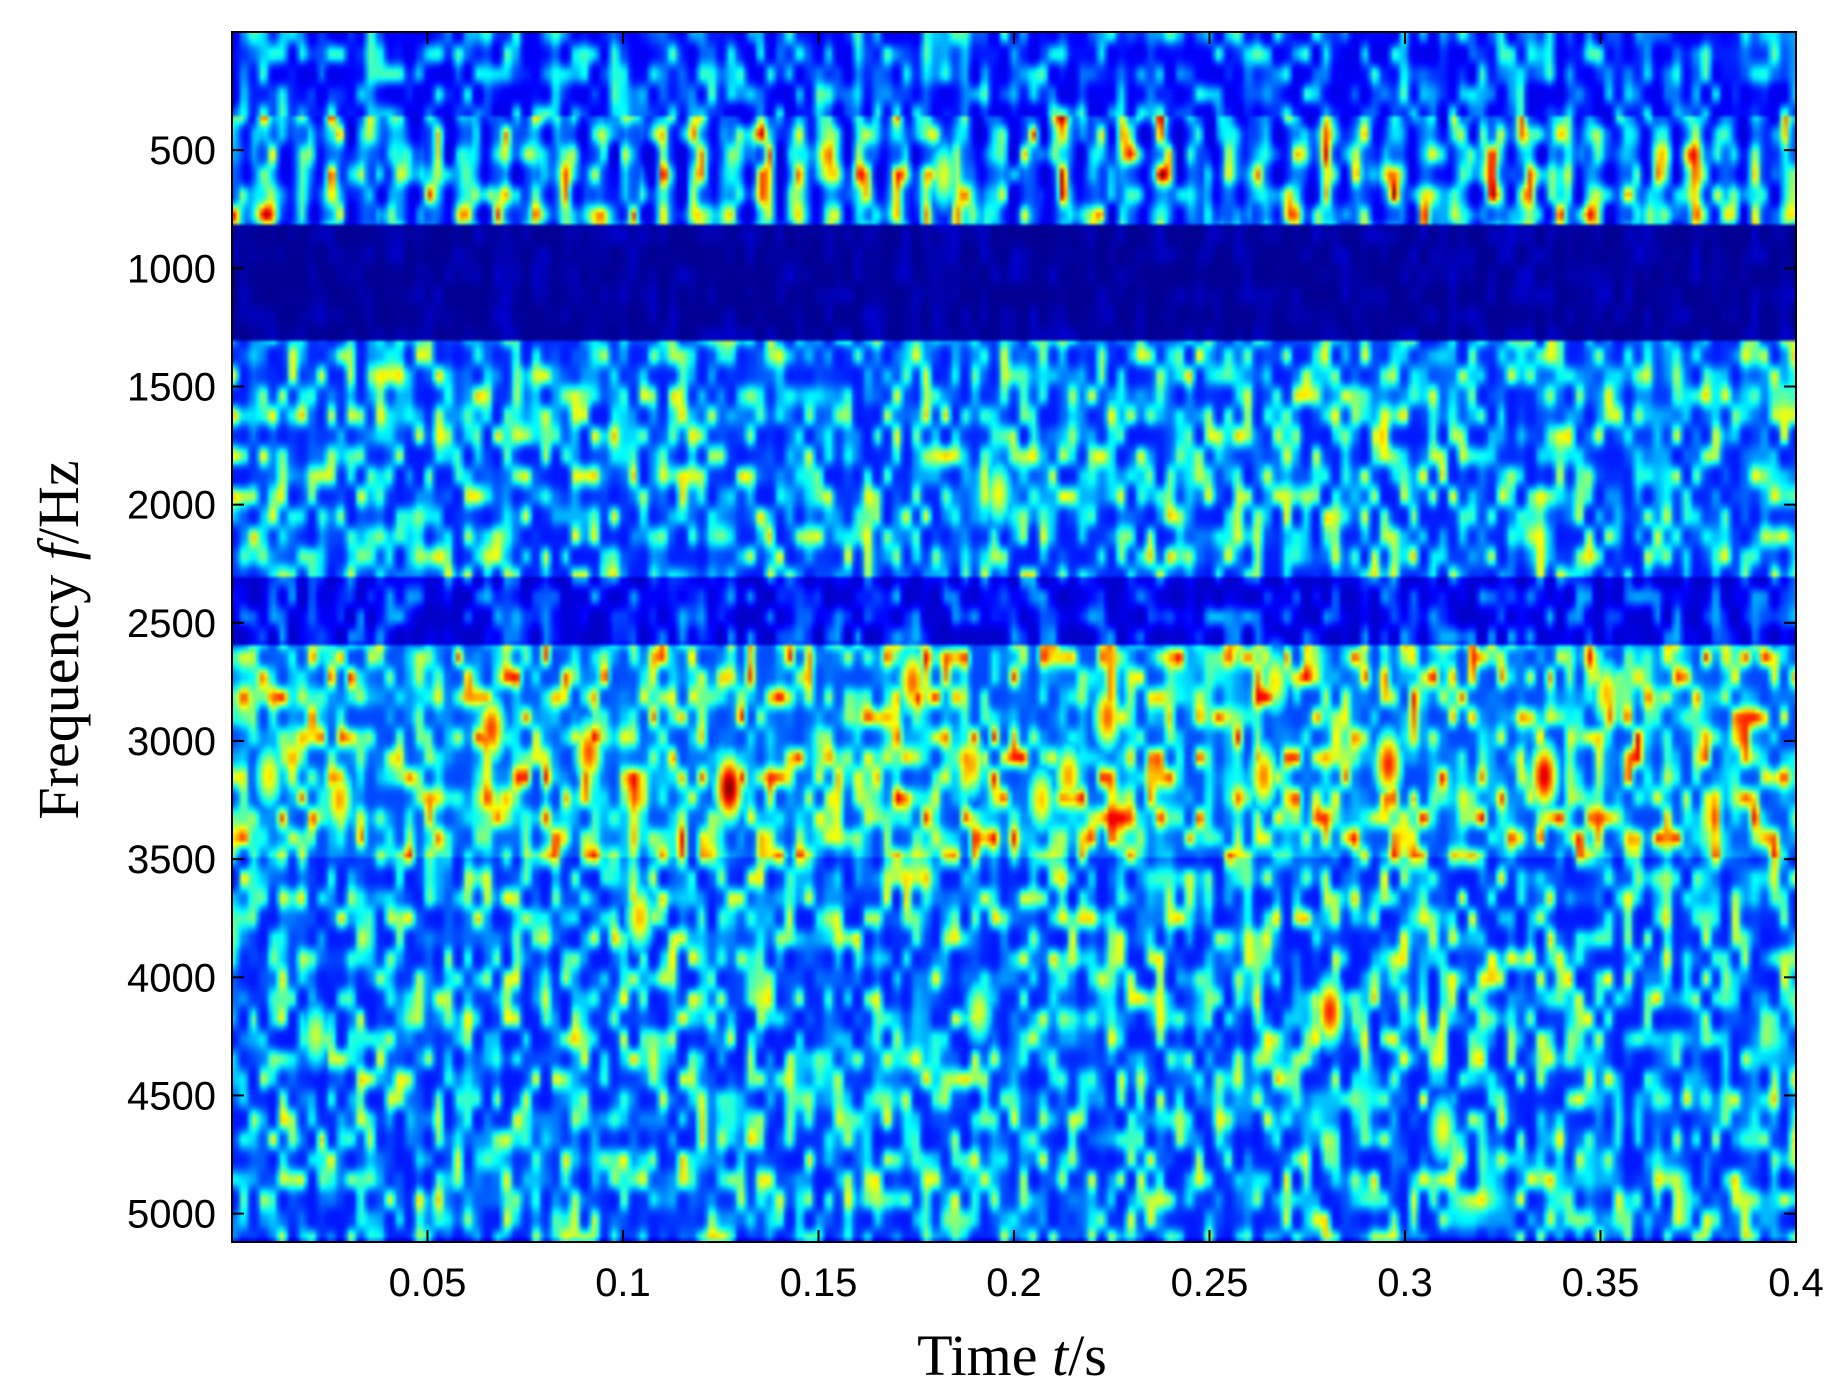  I want to click on y-tick-label: 3500, so click(171, 860).